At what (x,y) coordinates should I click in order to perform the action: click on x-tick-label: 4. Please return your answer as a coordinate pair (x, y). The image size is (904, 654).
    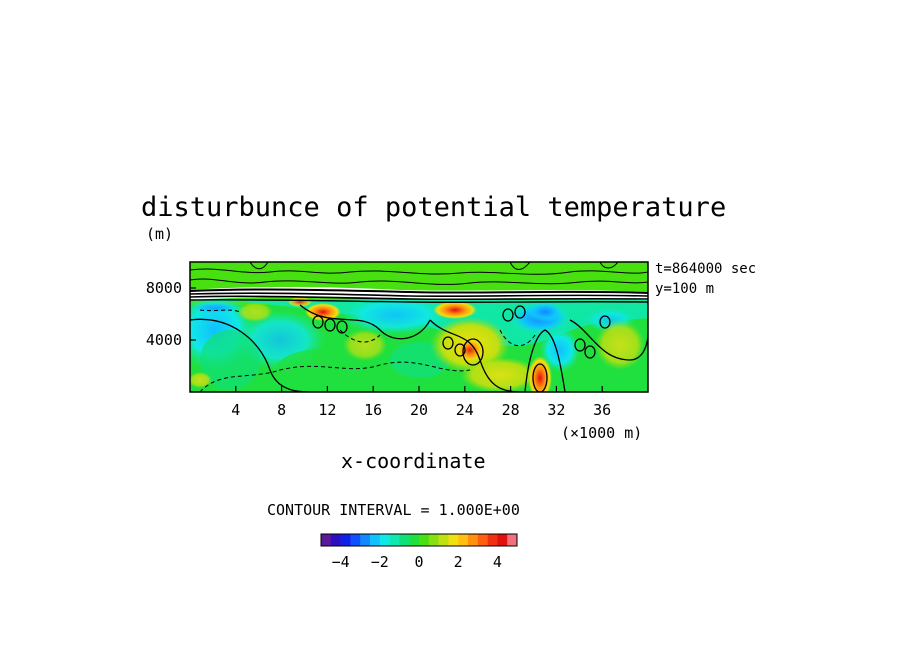
    Looking at the image, I should click on (235, 410).